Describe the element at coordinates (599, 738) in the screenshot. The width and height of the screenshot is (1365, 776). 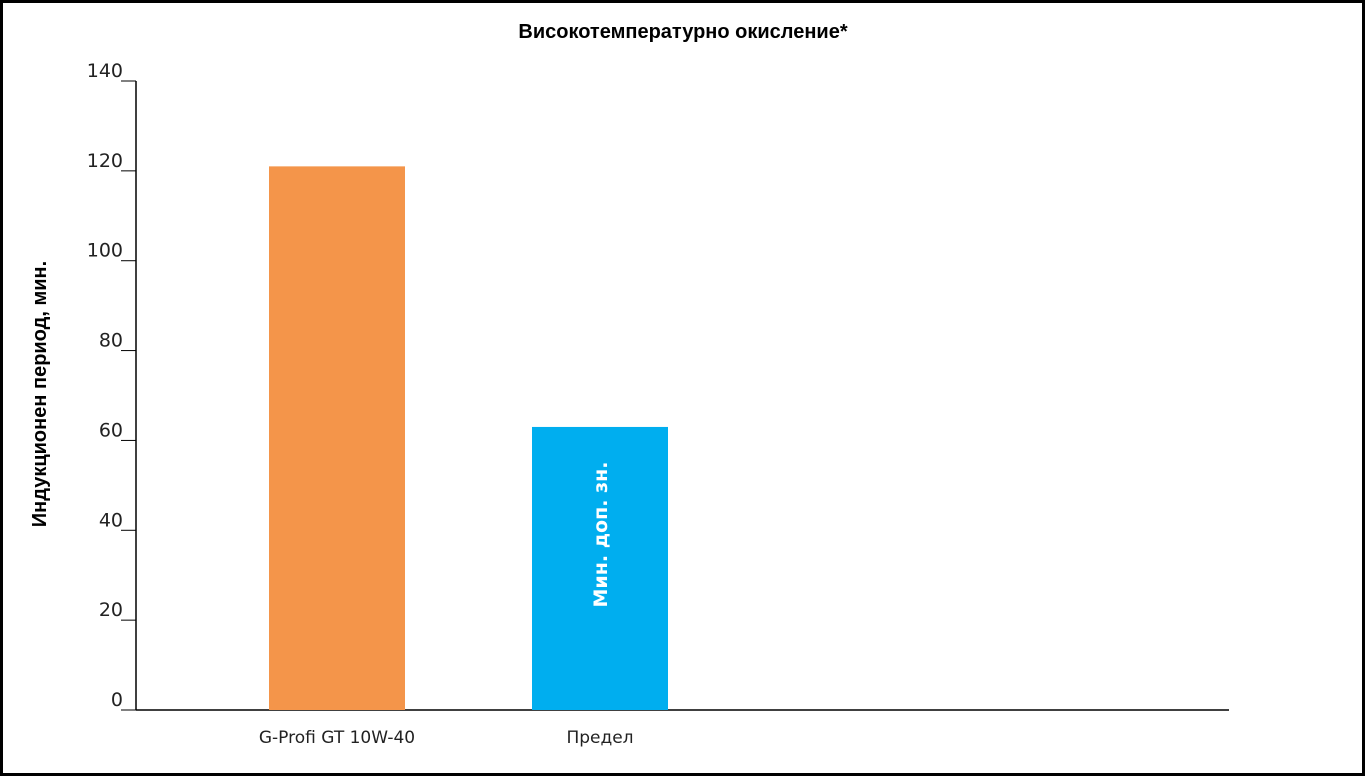
I see `x-tick-label: Предел` at that location.